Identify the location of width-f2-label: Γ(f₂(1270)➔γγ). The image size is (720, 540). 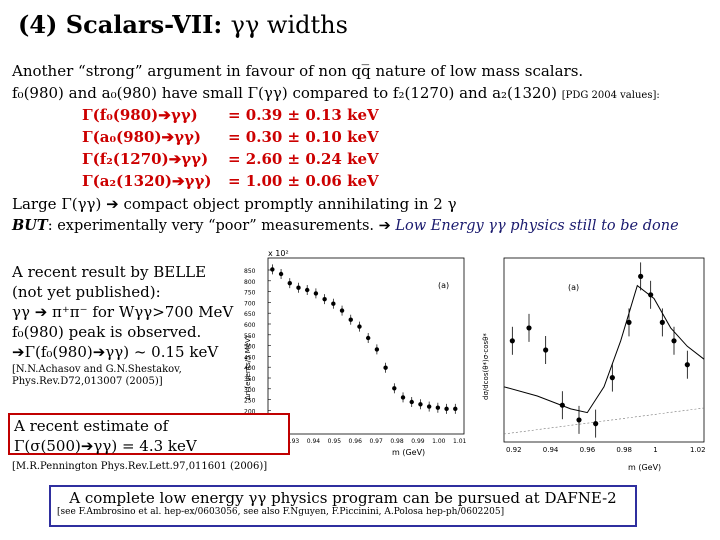
(145, 159).